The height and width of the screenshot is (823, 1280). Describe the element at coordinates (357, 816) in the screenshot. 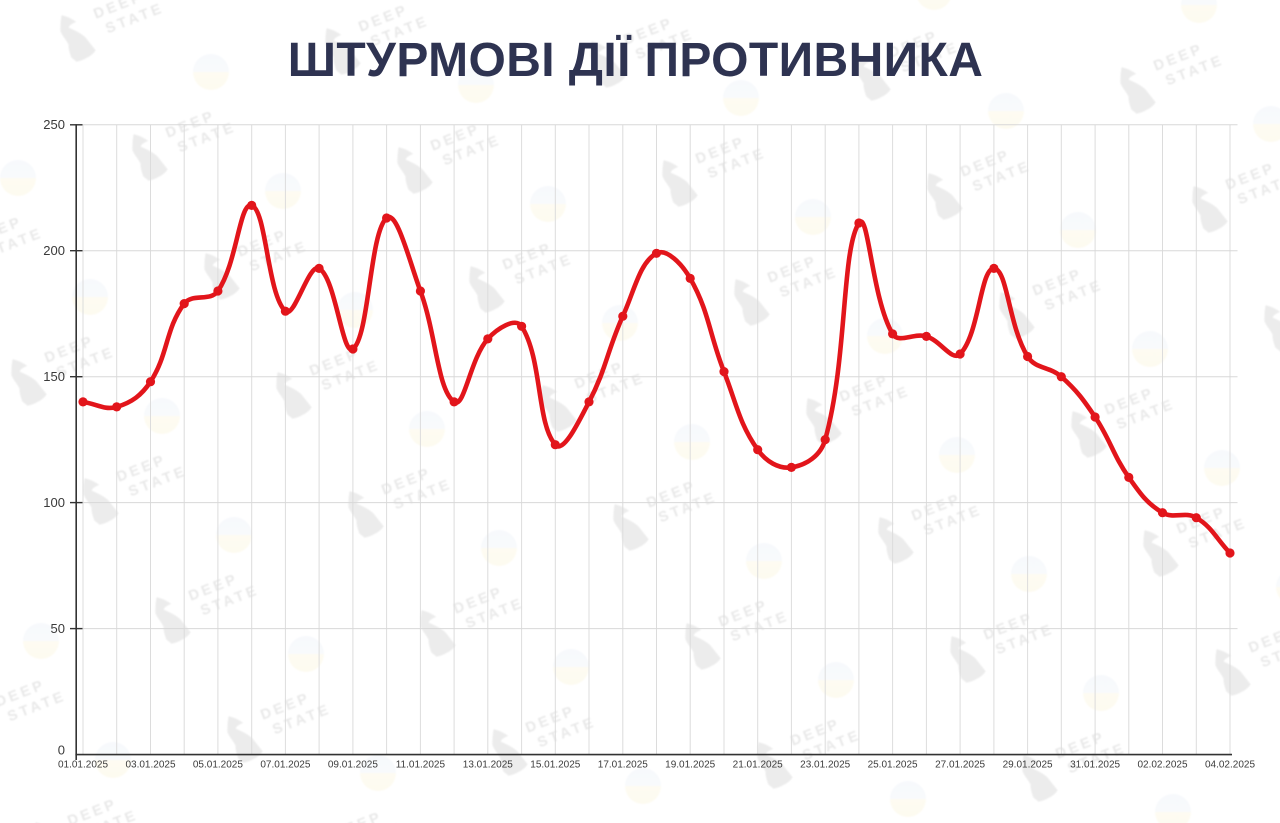

I see `svg-text: DEEP` at that location.